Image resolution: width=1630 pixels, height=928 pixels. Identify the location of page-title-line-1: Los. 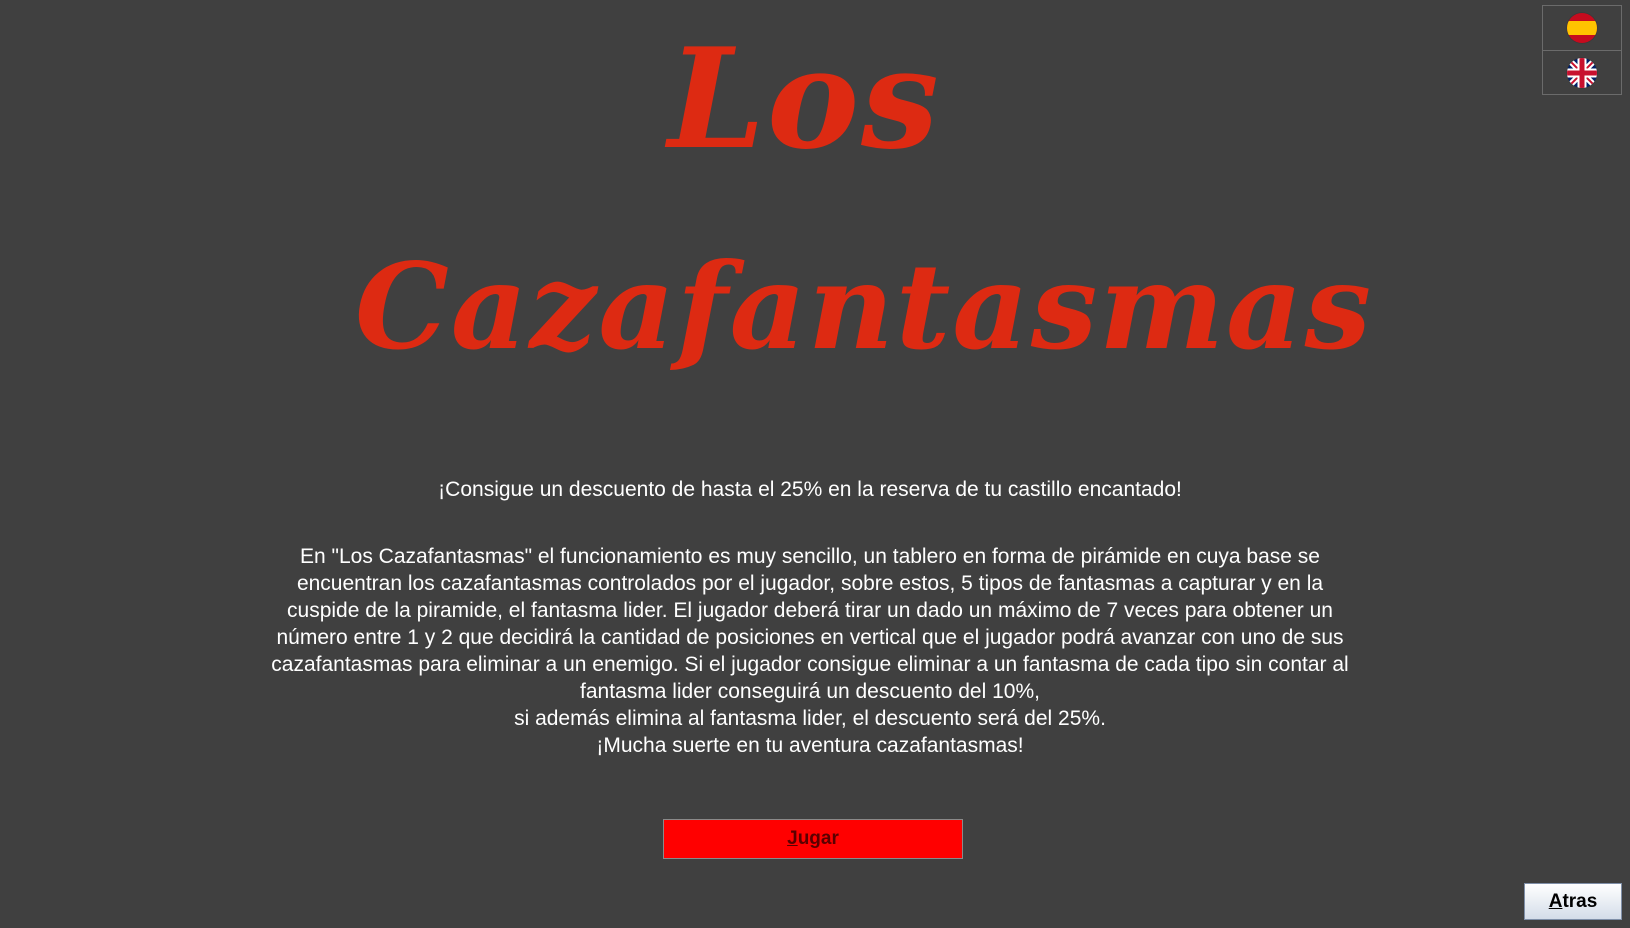
(804, 98).